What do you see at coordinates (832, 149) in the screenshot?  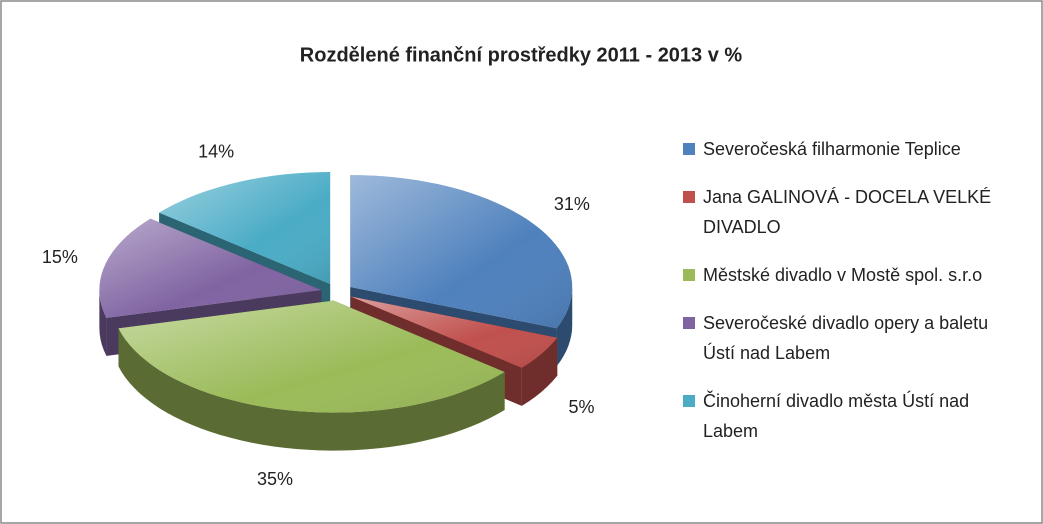 I see `legend-label: Severočeská filharmonie Teplice` at bounding box center [832, 149].